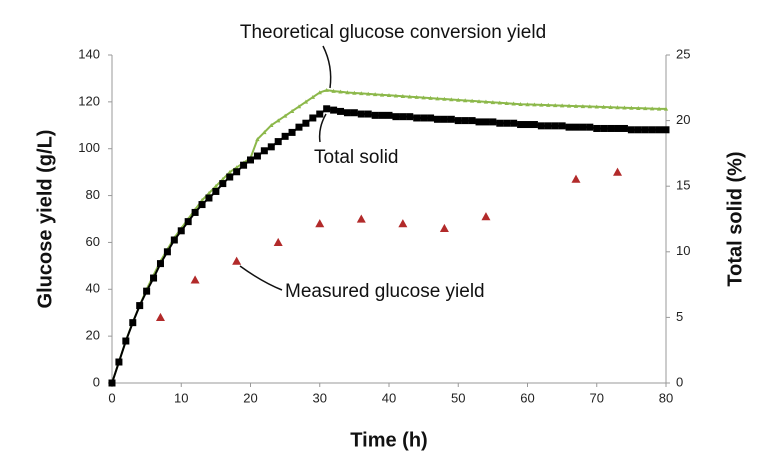  I want to click on x-tick-label: 30, so click(320, 397).